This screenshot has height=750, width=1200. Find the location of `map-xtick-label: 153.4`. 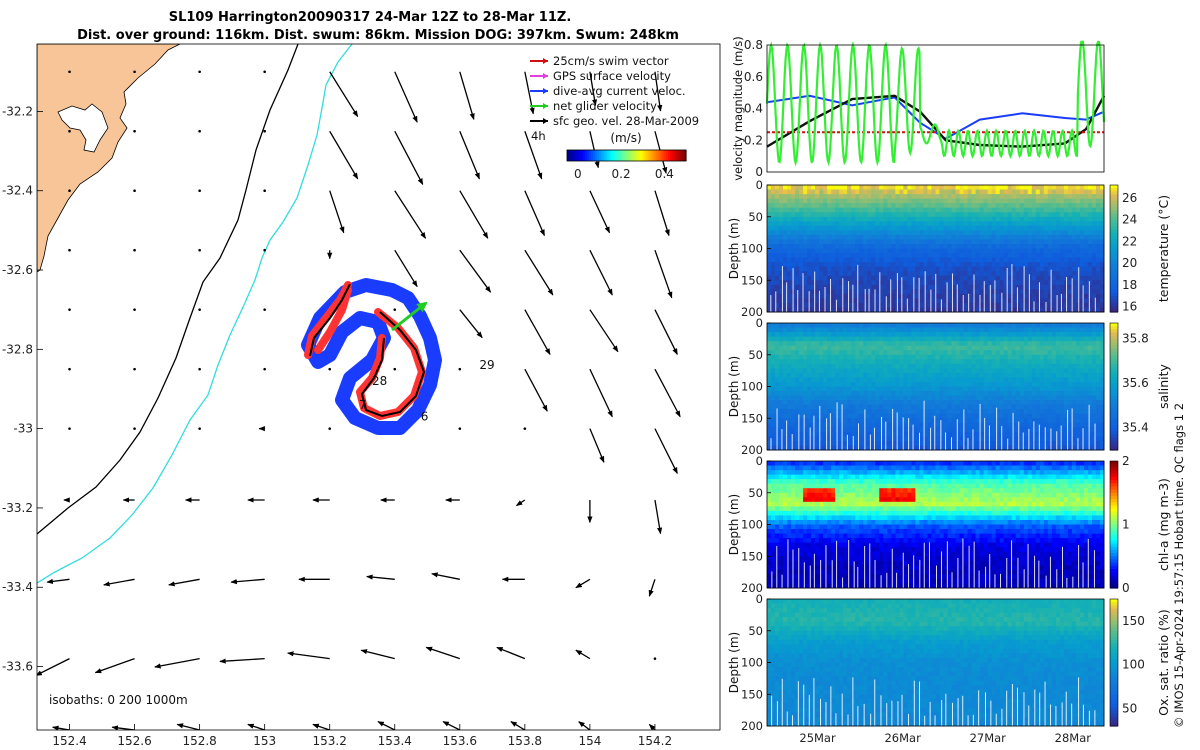

map-xtick-label: 153.4 is located at coordinates (395, 741).